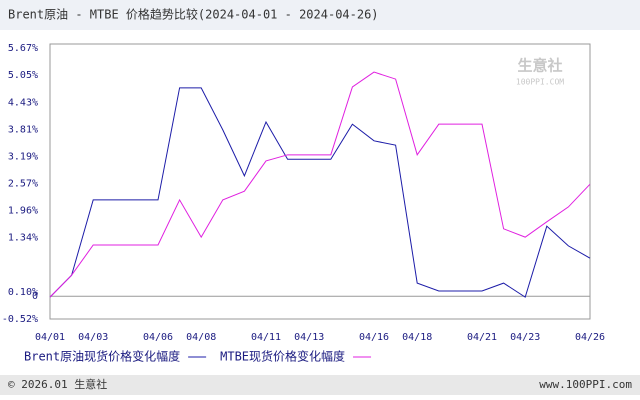  Describe the element at coordinates (590, 337) in the screenshot. I see `x-tick-label: 04/26` at that location.